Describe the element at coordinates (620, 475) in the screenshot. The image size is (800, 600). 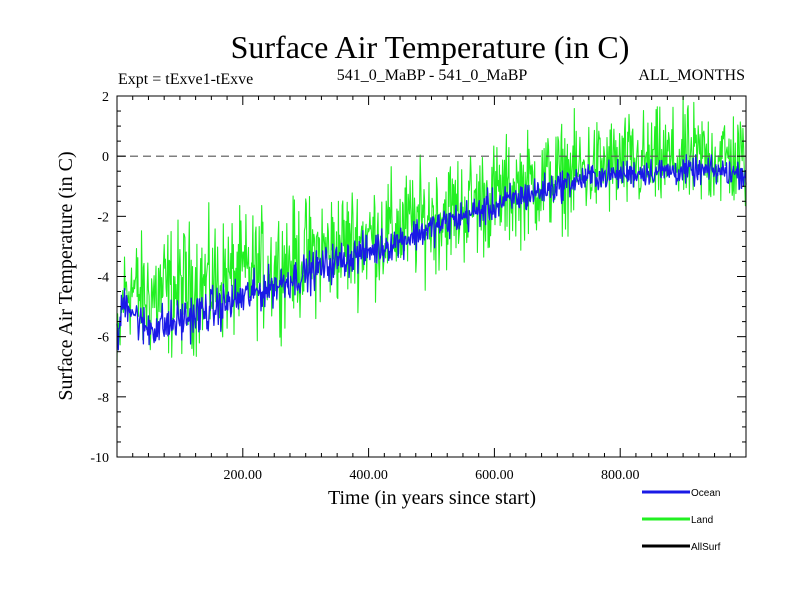
I see `x-tick-label: 800.00` at that location.